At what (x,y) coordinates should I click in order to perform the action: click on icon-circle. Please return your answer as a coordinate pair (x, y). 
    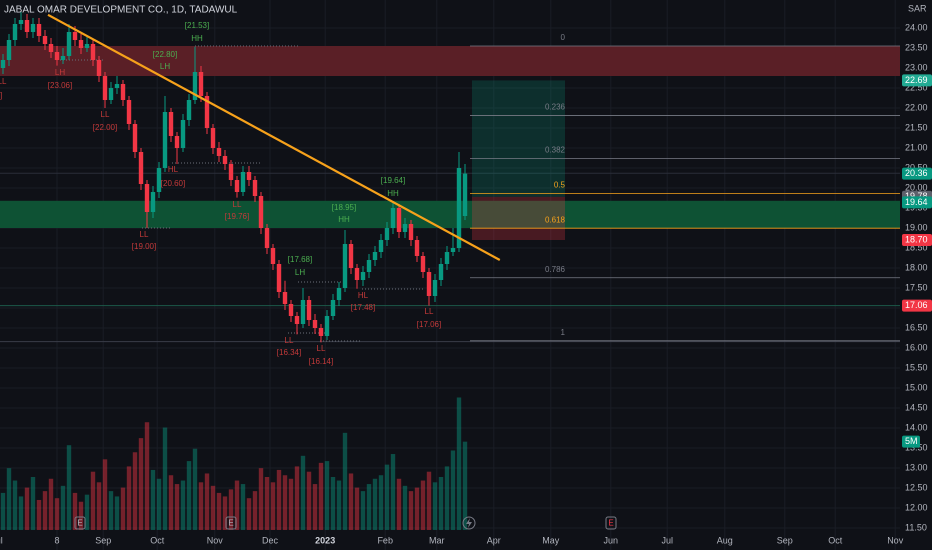
    Looking at the image, I should click on (469, 523).